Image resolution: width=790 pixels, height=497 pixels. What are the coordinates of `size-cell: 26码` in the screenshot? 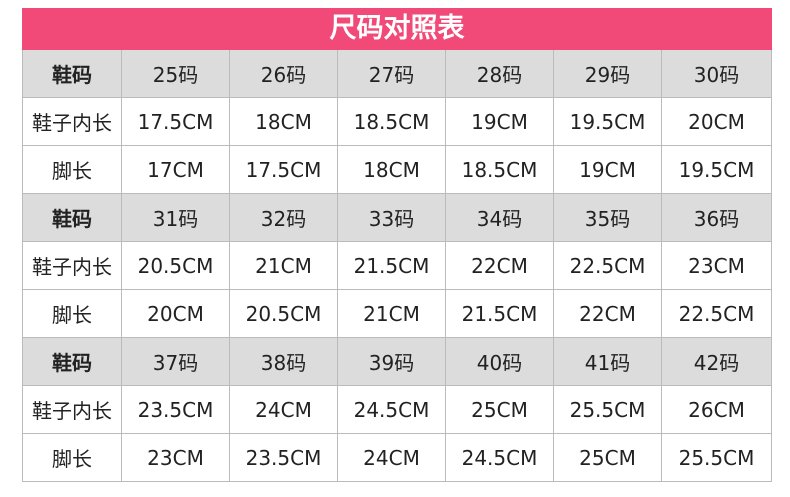 It's located at (284, 74).